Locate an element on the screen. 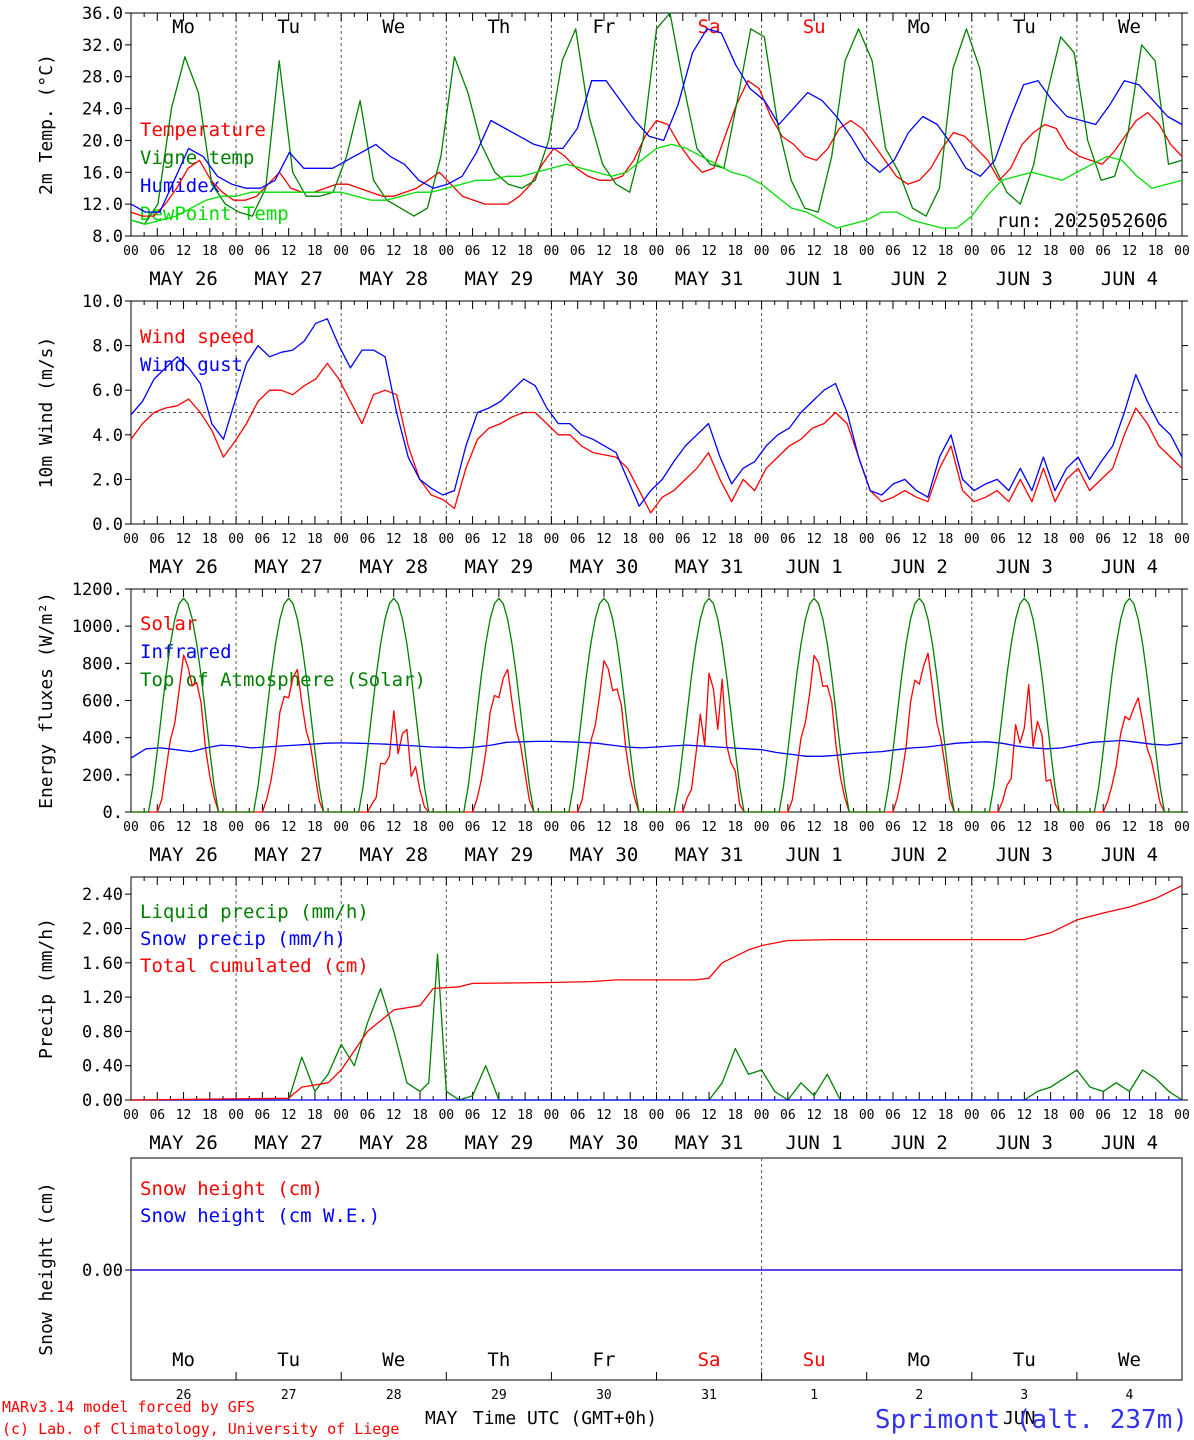 This screenshot has height=1440, width=1194. run-label: run: 2025052606 is located at coordinates (1082, 221).